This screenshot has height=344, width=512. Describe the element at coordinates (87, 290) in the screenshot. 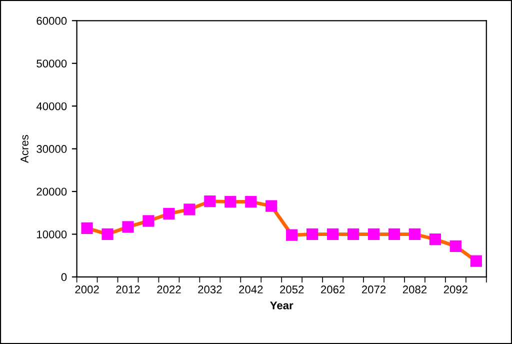

I see `x-tick-label: 2002` at that location.